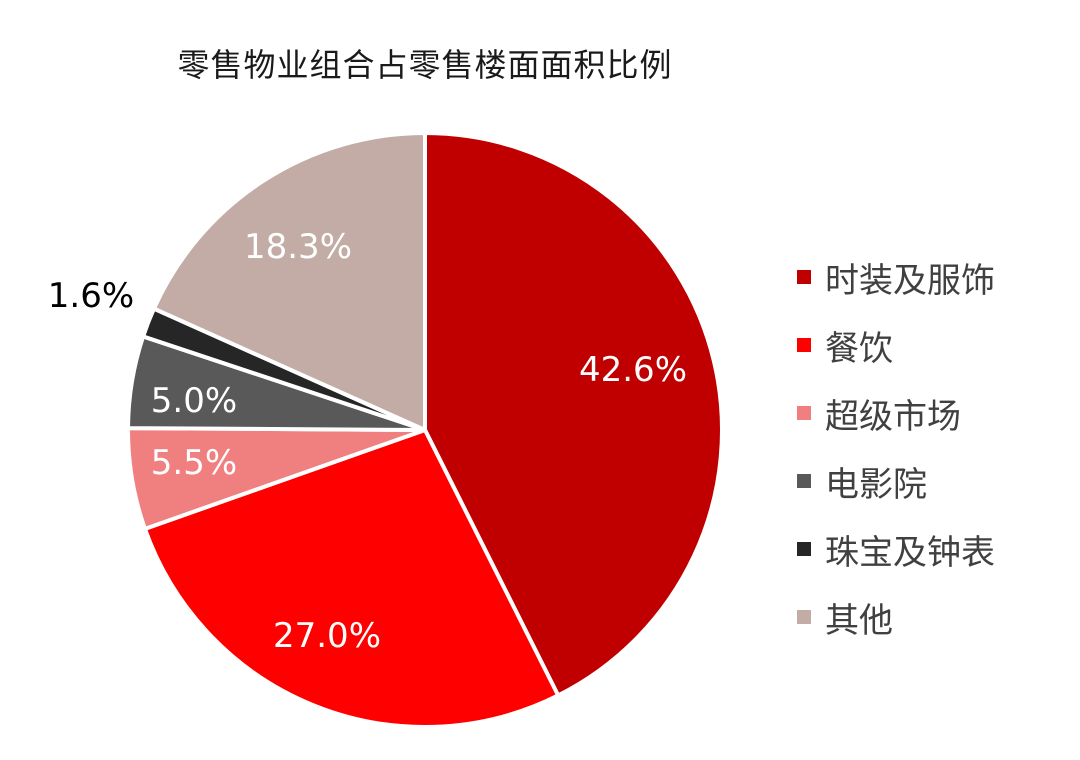  I want to click on pie-slice-label-3: 5.0%, so click(194, 401).